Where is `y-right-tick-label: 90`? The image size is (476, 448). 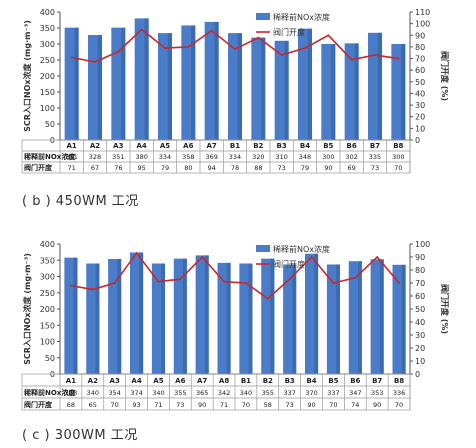 y-right-tick-label: 90 is located at coordinates (420, 257).